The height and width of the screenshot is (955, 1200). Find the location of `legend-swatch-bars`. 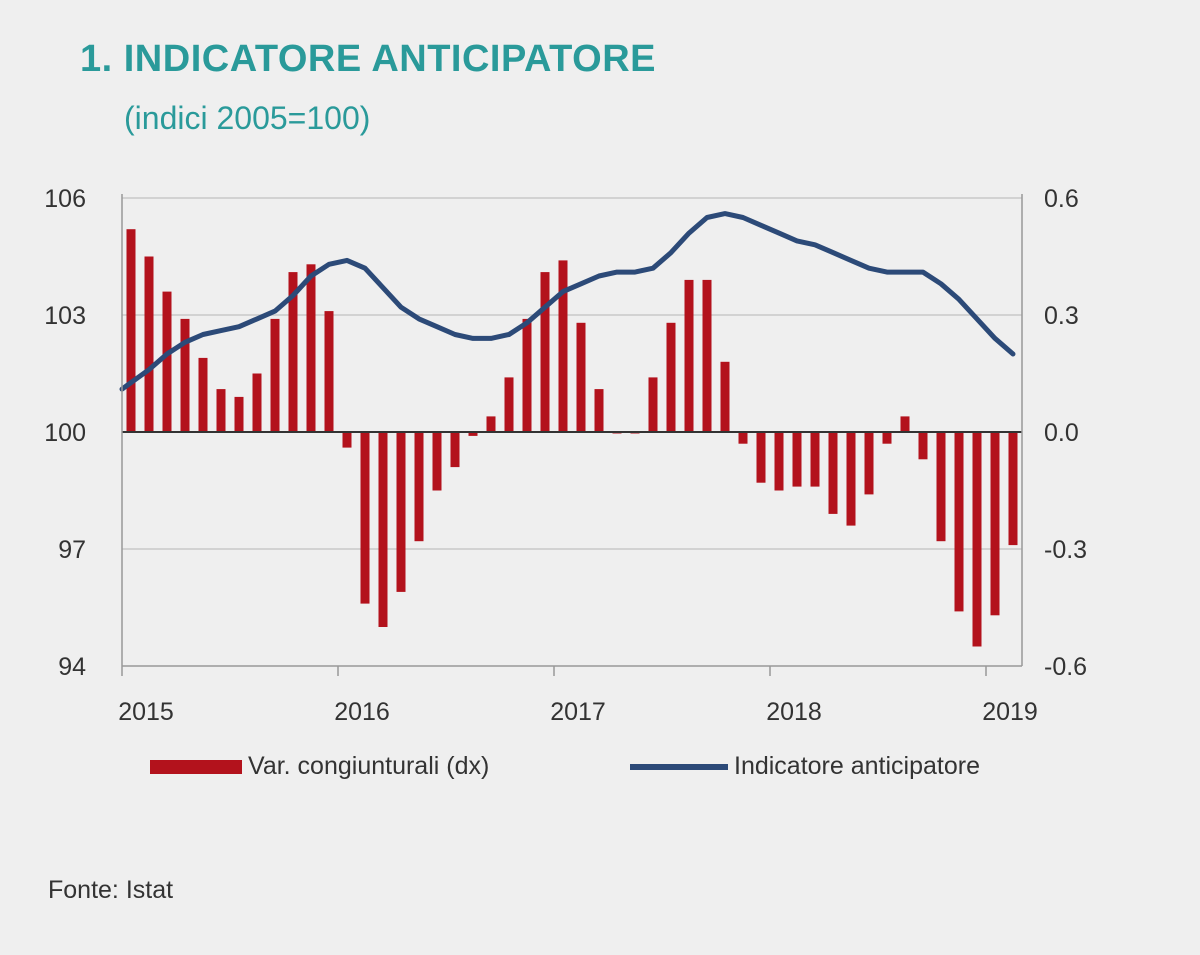

legend-swatch-bars is located at coordinates (196, 766).